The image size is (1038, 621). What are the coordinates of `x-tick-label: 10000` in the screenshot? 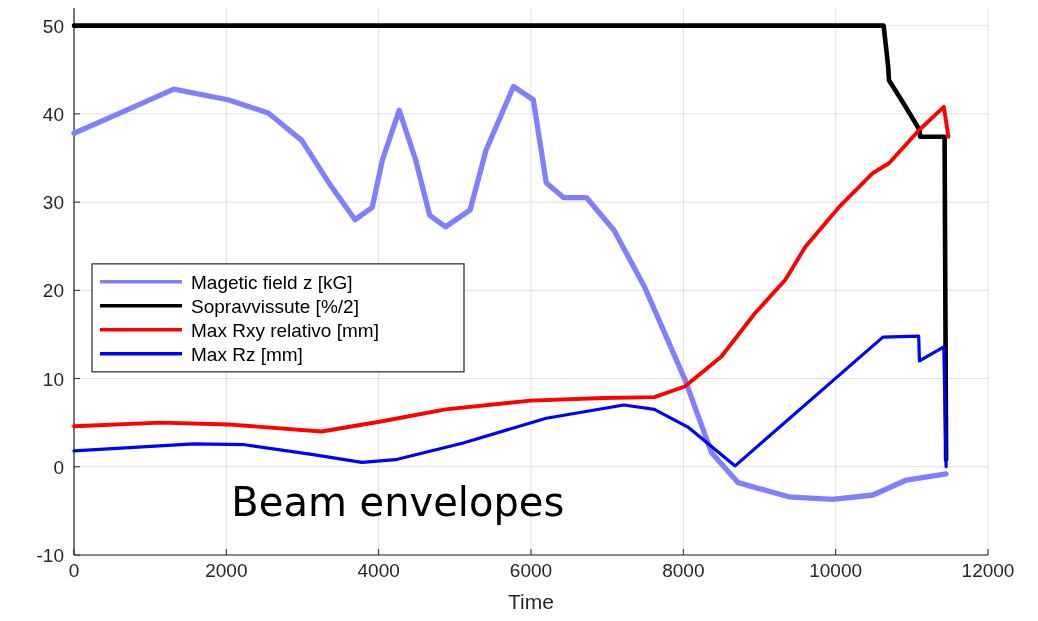 It's located at (836, 570).